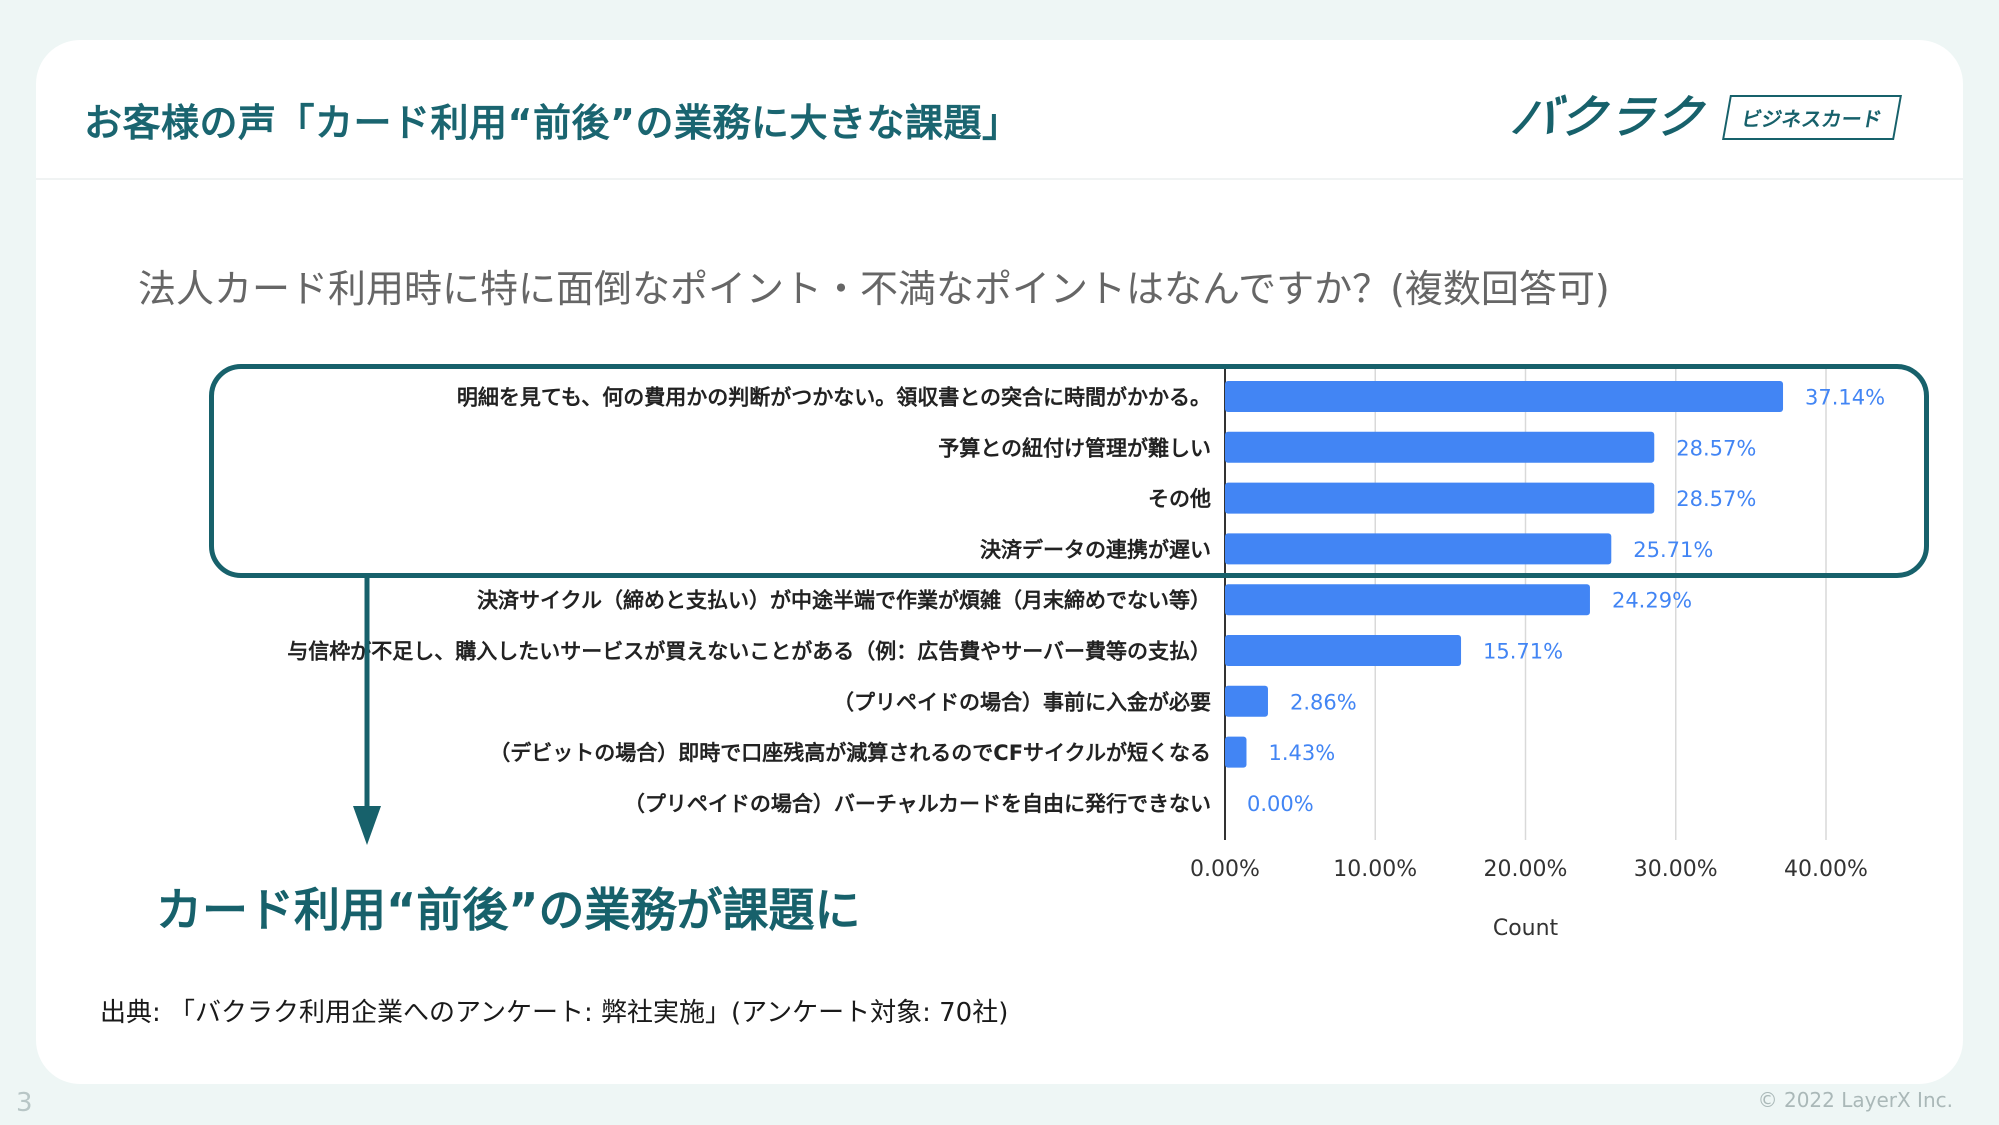 This screenshot has width=1999, height=1125. Describe the element at coordinates (850, 753) in the screenshot. I see `category-label: （デビットの場合）即時で口座残高が減算されるのでCFサイクルが短くなる` at that location.